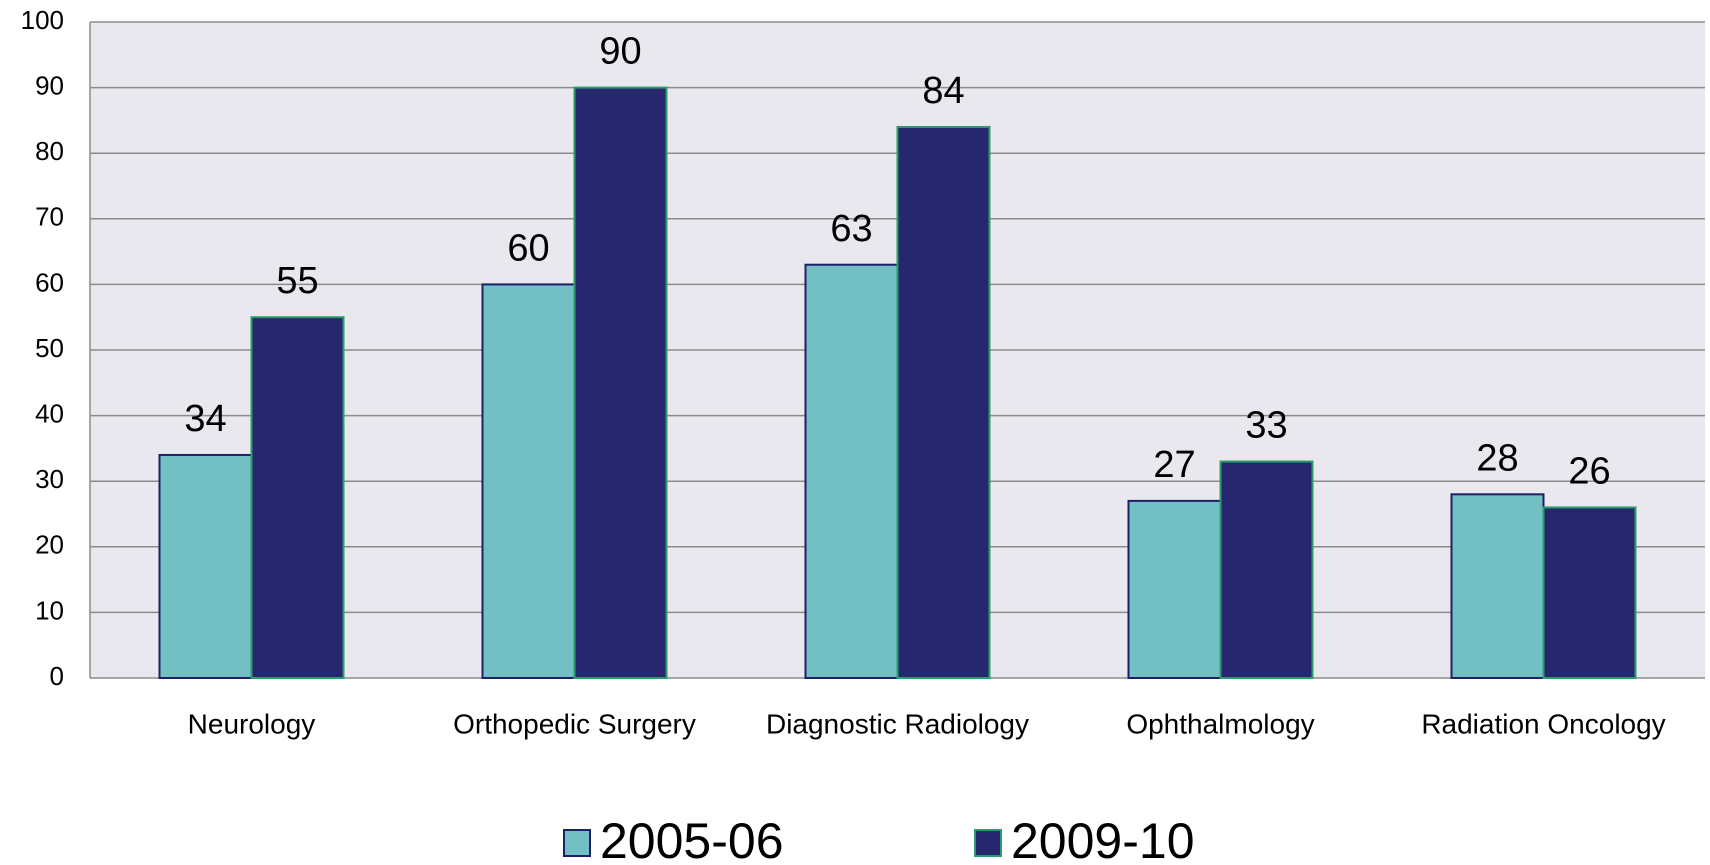 The width and height of the screenshot is (1710, 865). I want to click on x-tick-label: Ophthalmology, so click(1220, 723).